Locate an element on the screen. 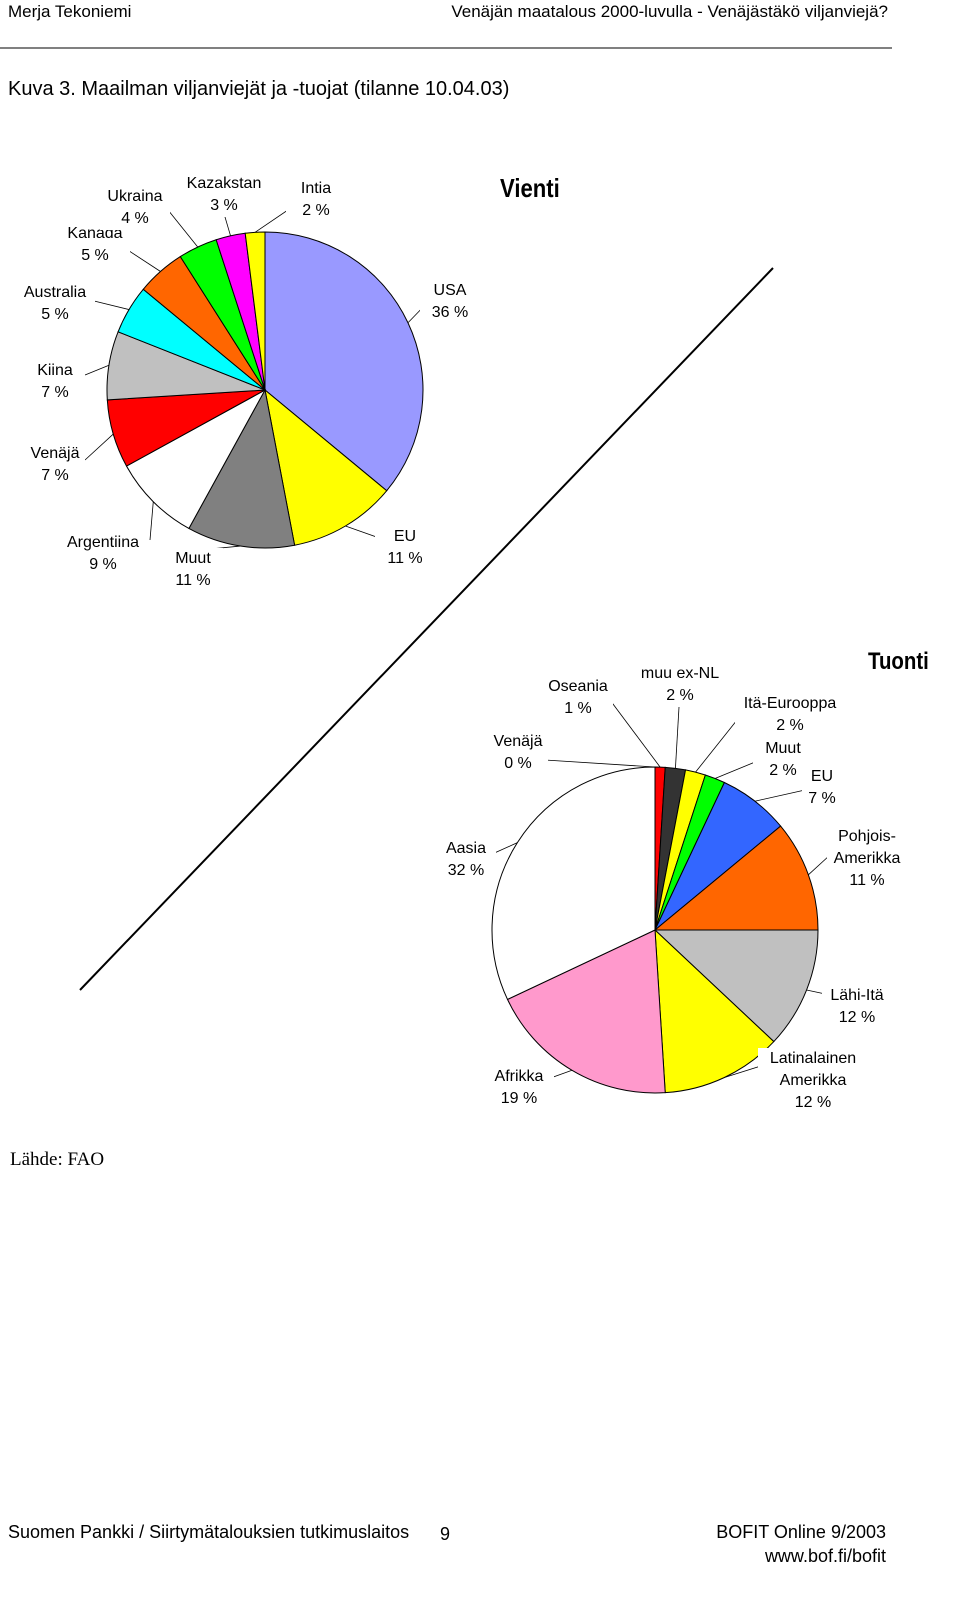  slice-label: Ukraina 4 % is located at coordinates (135, 208).